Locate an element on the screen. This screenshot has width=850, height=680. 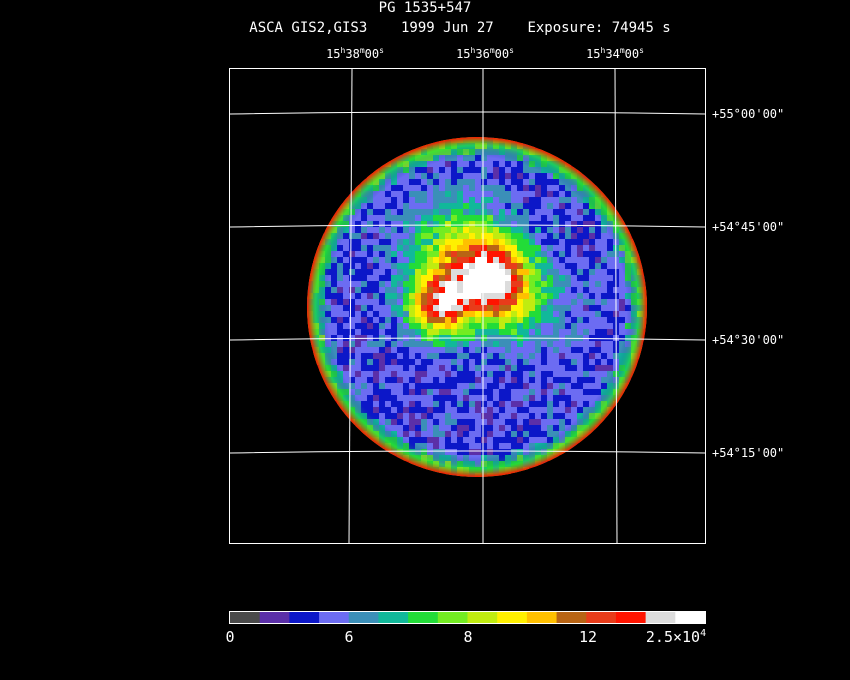
date-label: 1999 Jun 27 is located at coordinates (447, 28).